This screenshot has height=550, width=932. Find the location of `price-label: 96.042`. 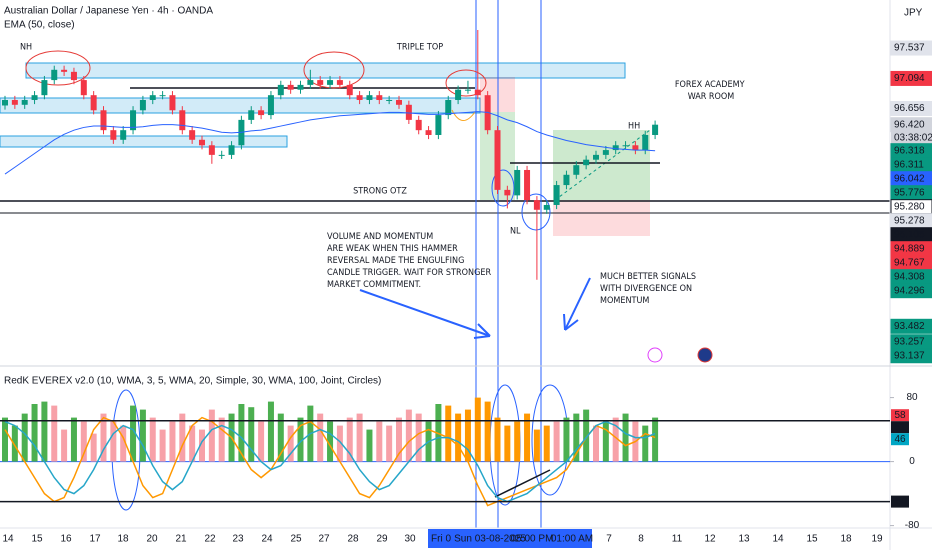

price-label: 96.042 is located at coordinates (909, 178).